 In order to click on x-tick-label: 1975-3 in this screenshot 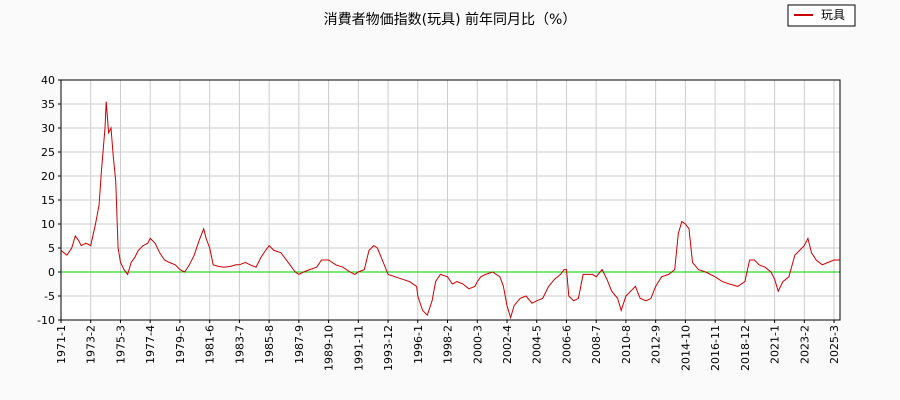, I will do `click(120, 344)`.